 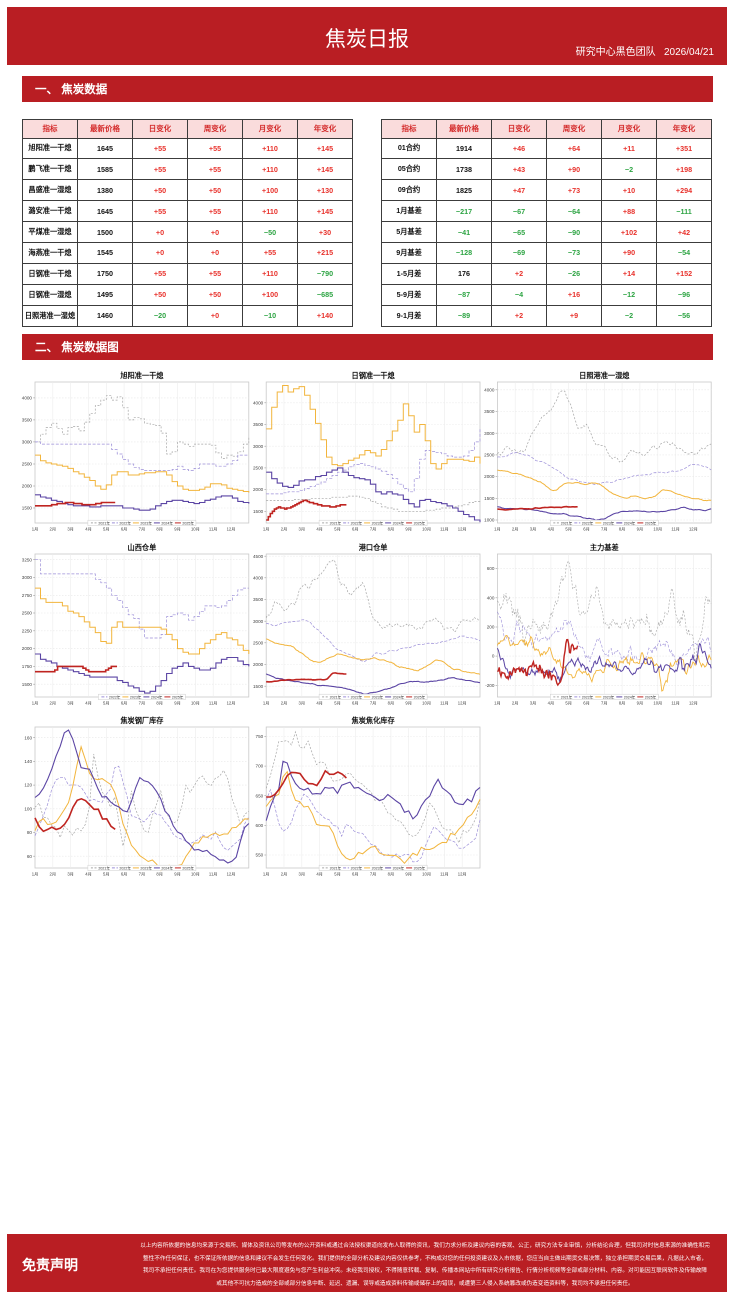 What do you see at coordinates (27, 630) in the screenshot?
I see `svg-text: 2250` at bounding box center [27, 630].